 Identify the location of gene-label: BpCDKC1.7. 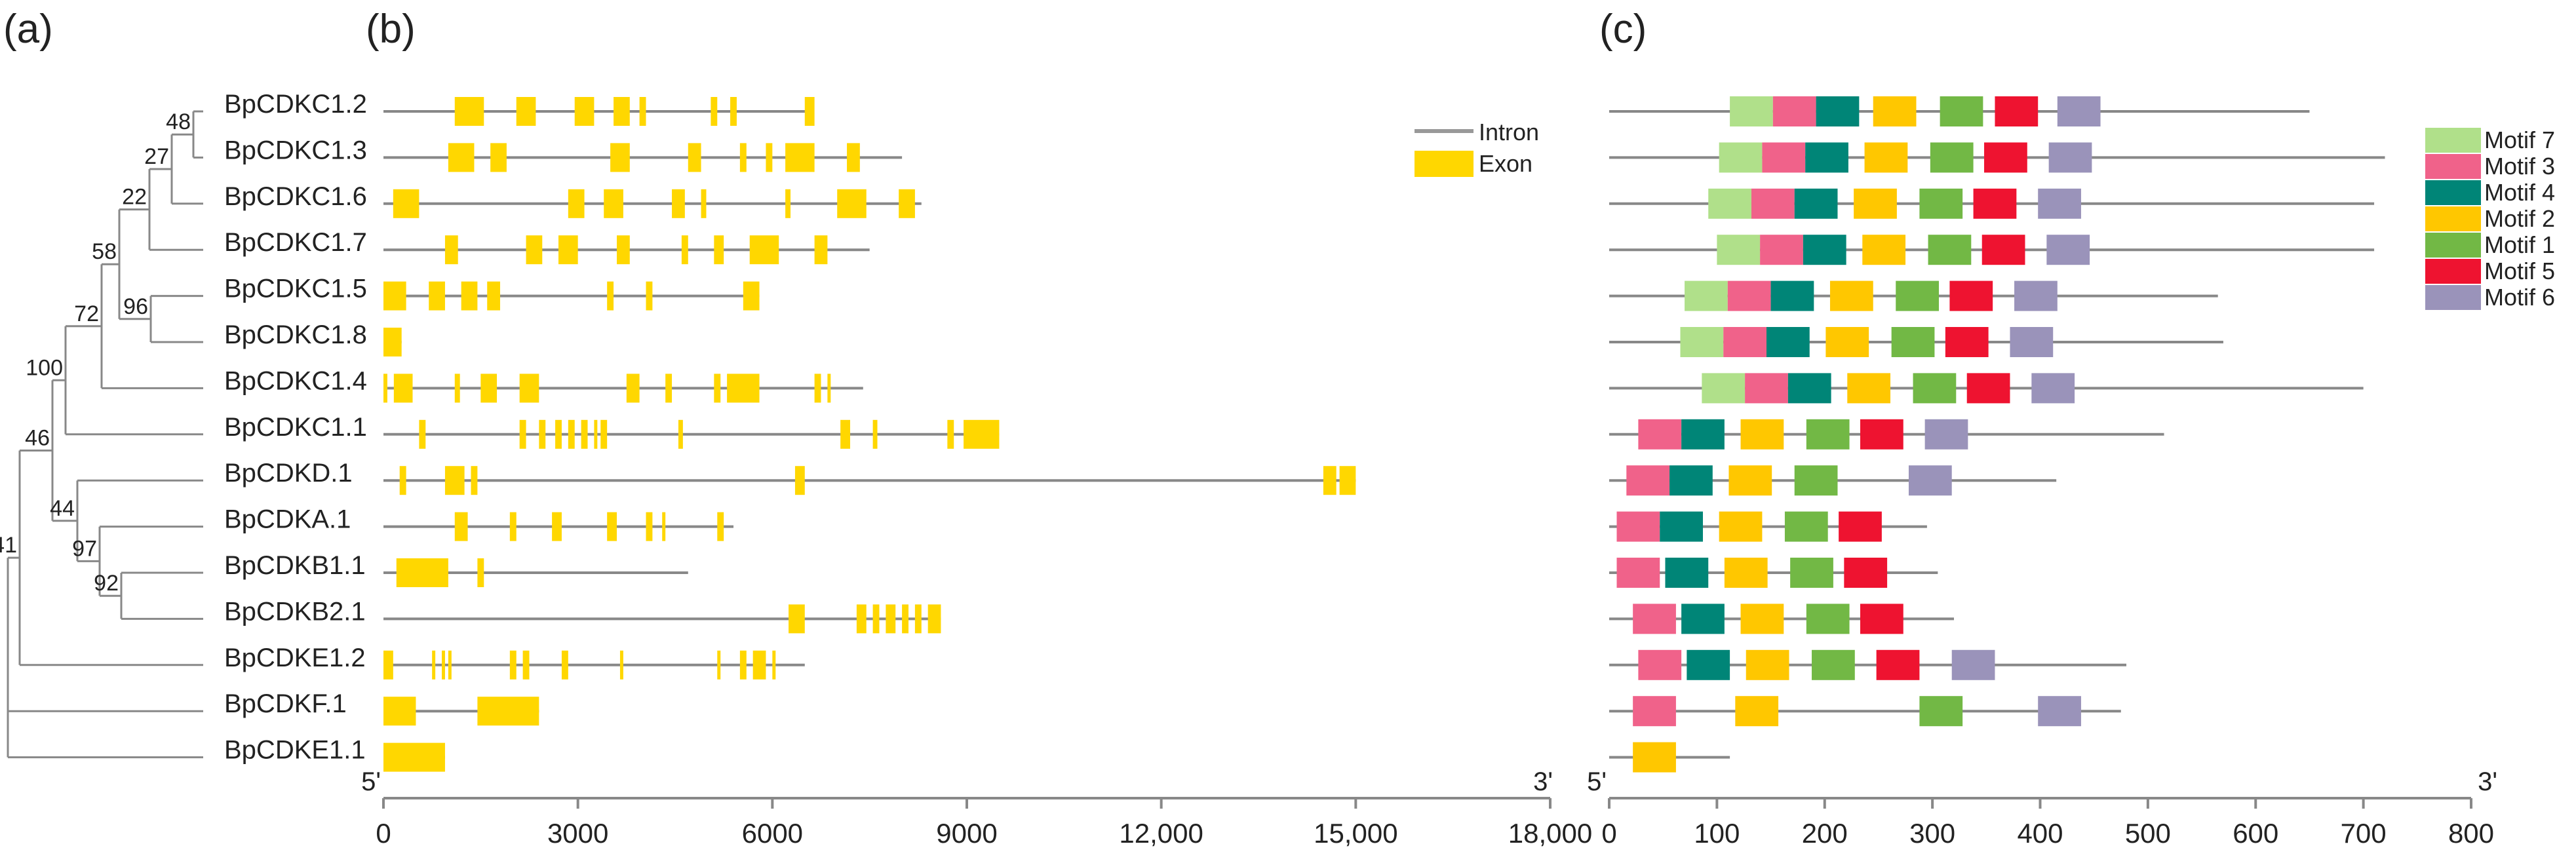
(295, 242).